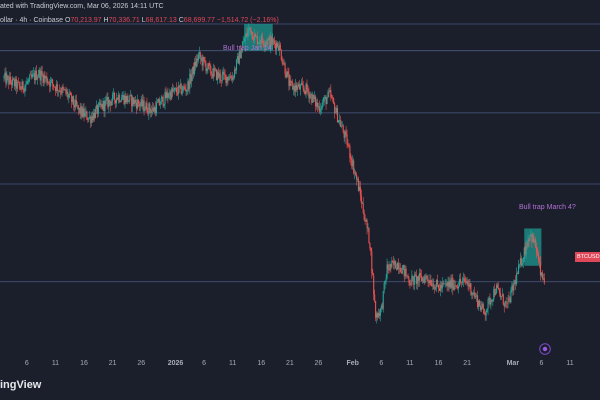  Describe the element at coordinates (113, 363) in the screenshot. I see `x-tick-label: 21` at that location.